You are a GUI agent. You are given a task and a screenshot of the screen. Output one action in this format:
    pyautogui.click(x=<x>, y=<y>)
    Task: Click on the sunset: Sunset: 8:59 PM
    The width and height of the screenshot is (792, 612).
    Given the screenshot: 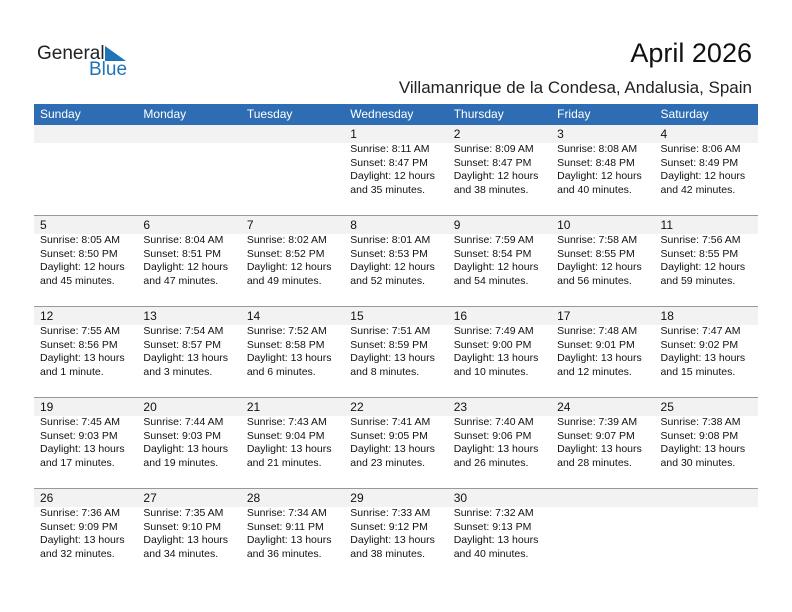 What is the action you would take?
    pyautogui.click(x=389, y=344)
    